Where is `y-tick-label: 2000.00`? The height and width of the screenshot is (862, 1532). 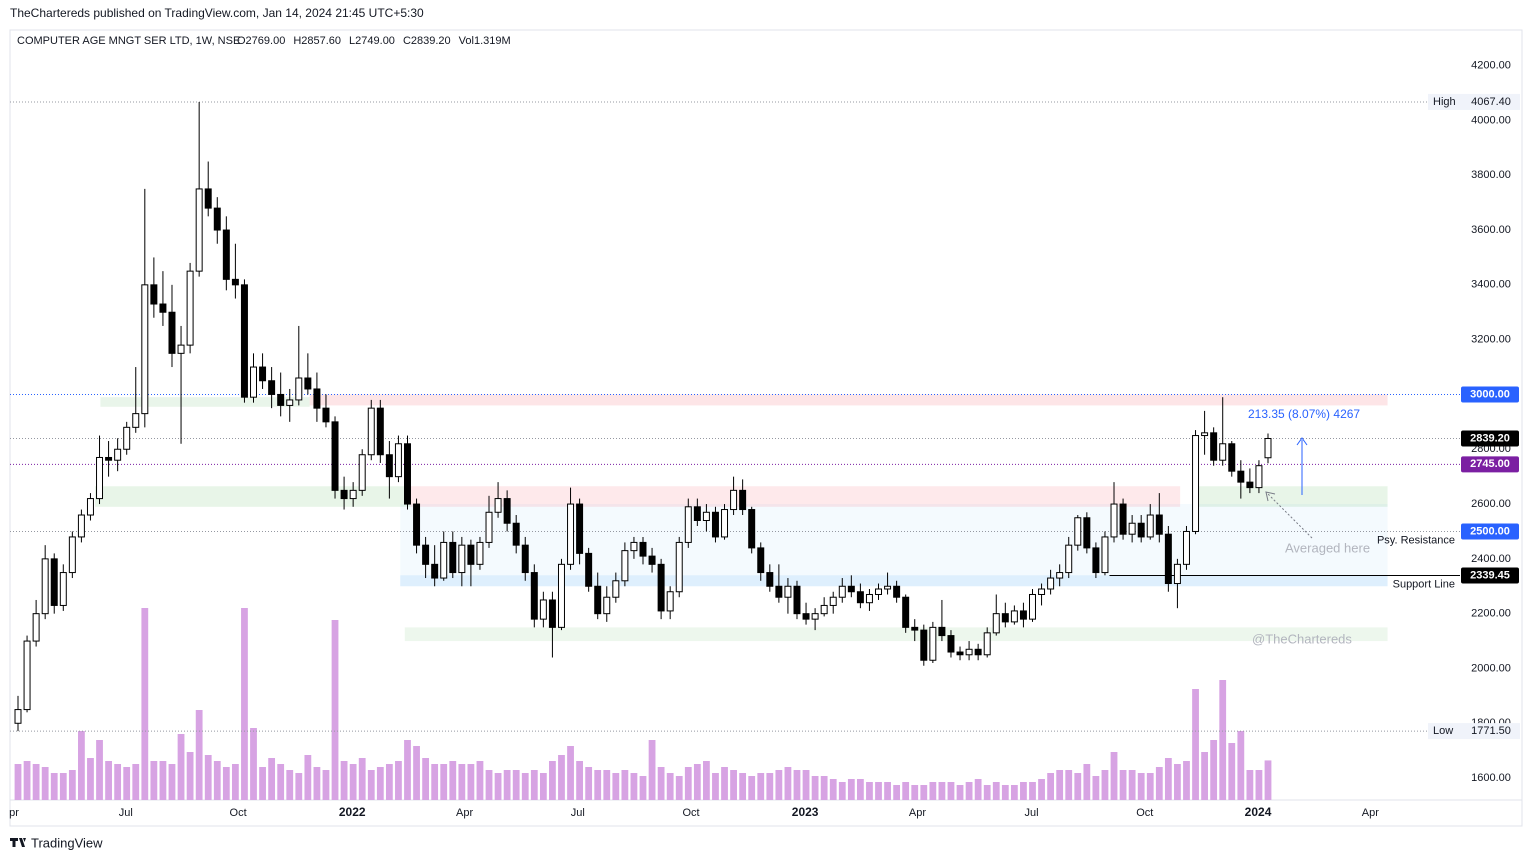
y-tick-label: 2000.00 is located at coordinates (1491, 668).